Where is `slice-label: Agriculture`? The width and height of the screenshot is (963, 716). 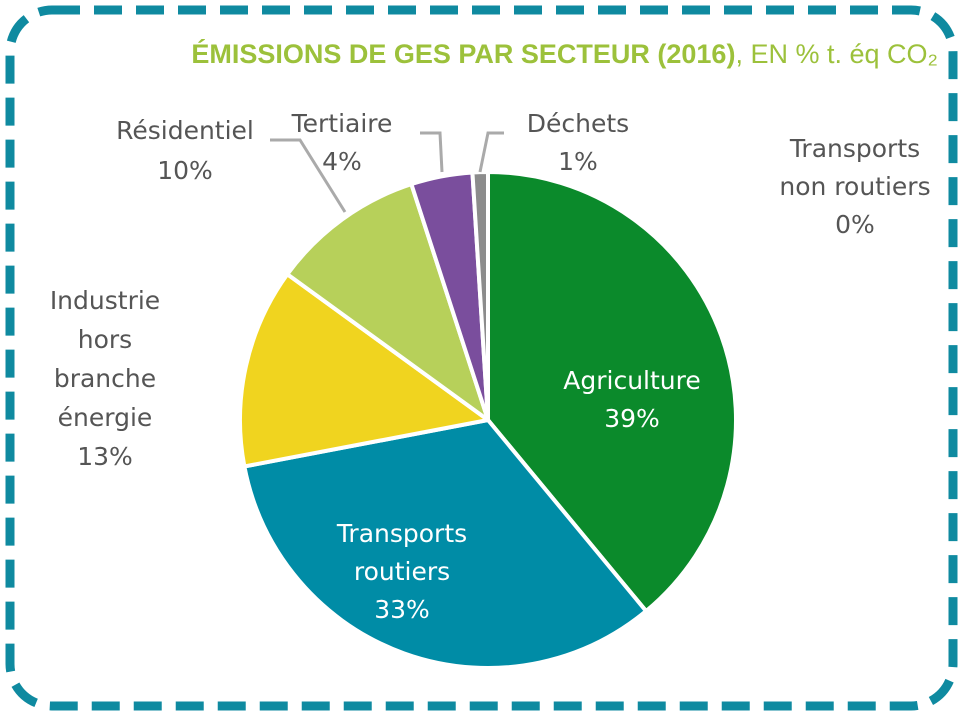 slice-label: Agriculture is located at coordinates (632, 380).